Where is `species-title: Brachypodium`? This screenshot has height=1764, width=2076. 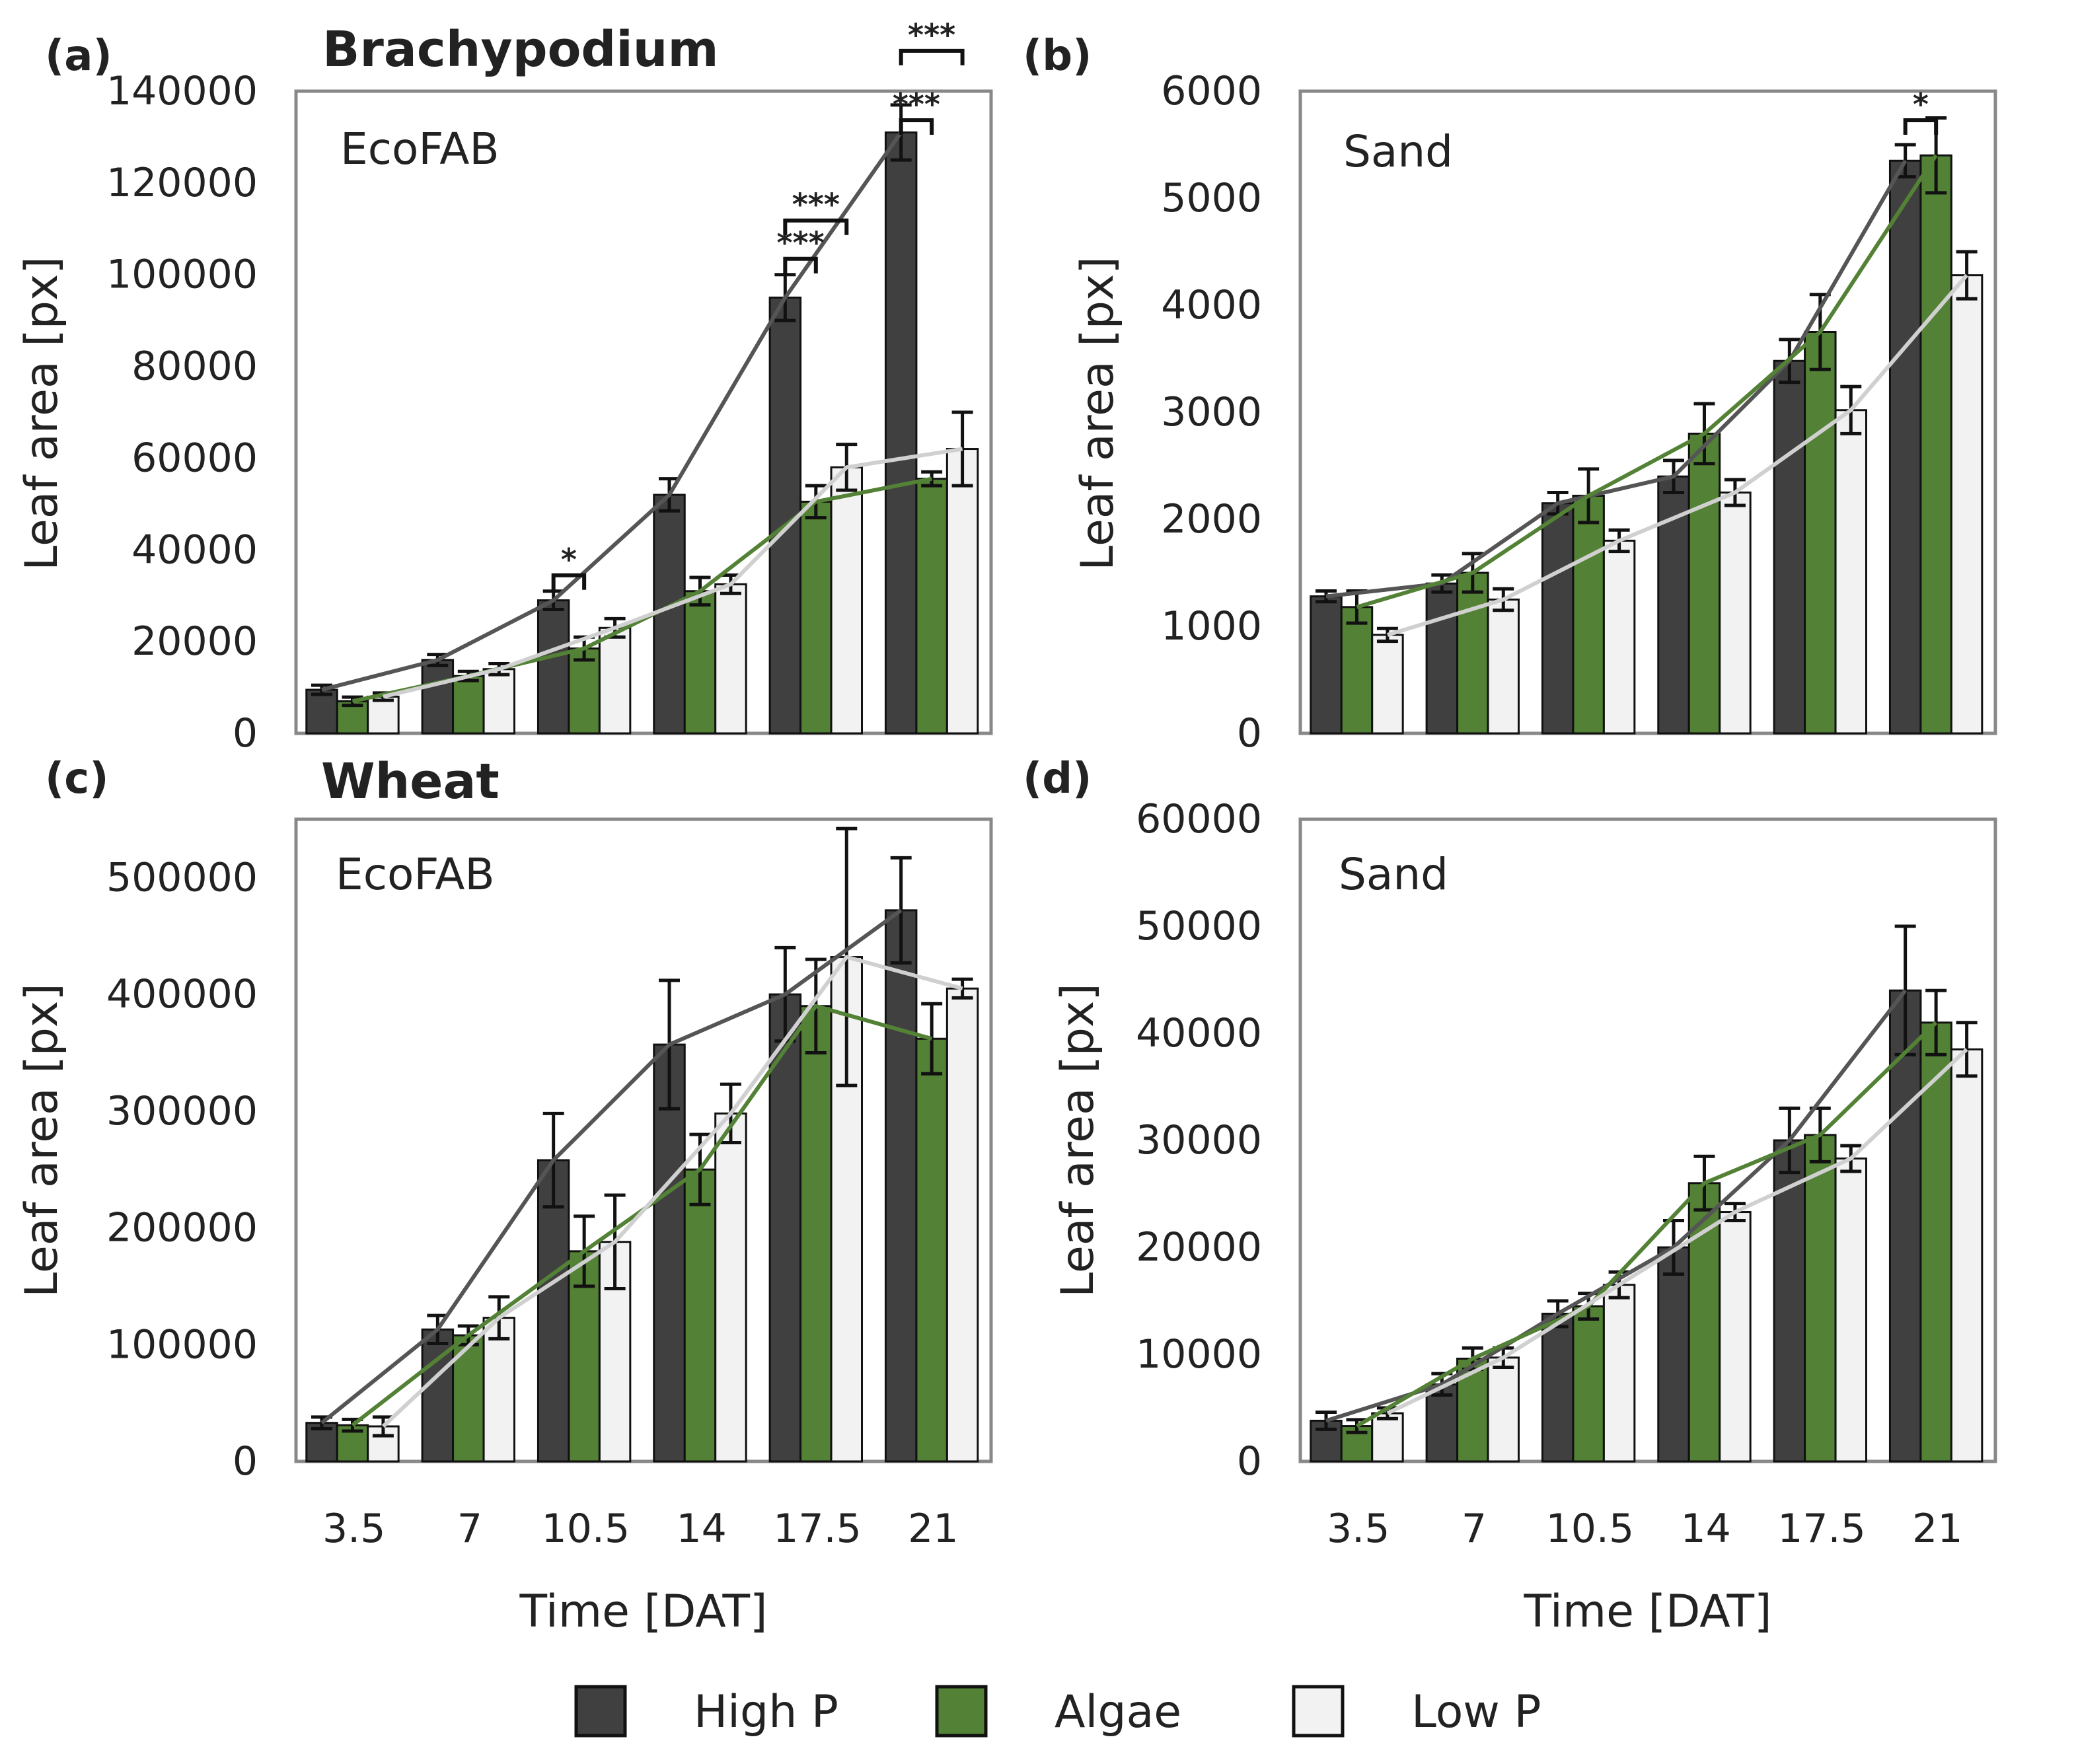 species-title: Brachypodium is located at coordinates (520, 49).